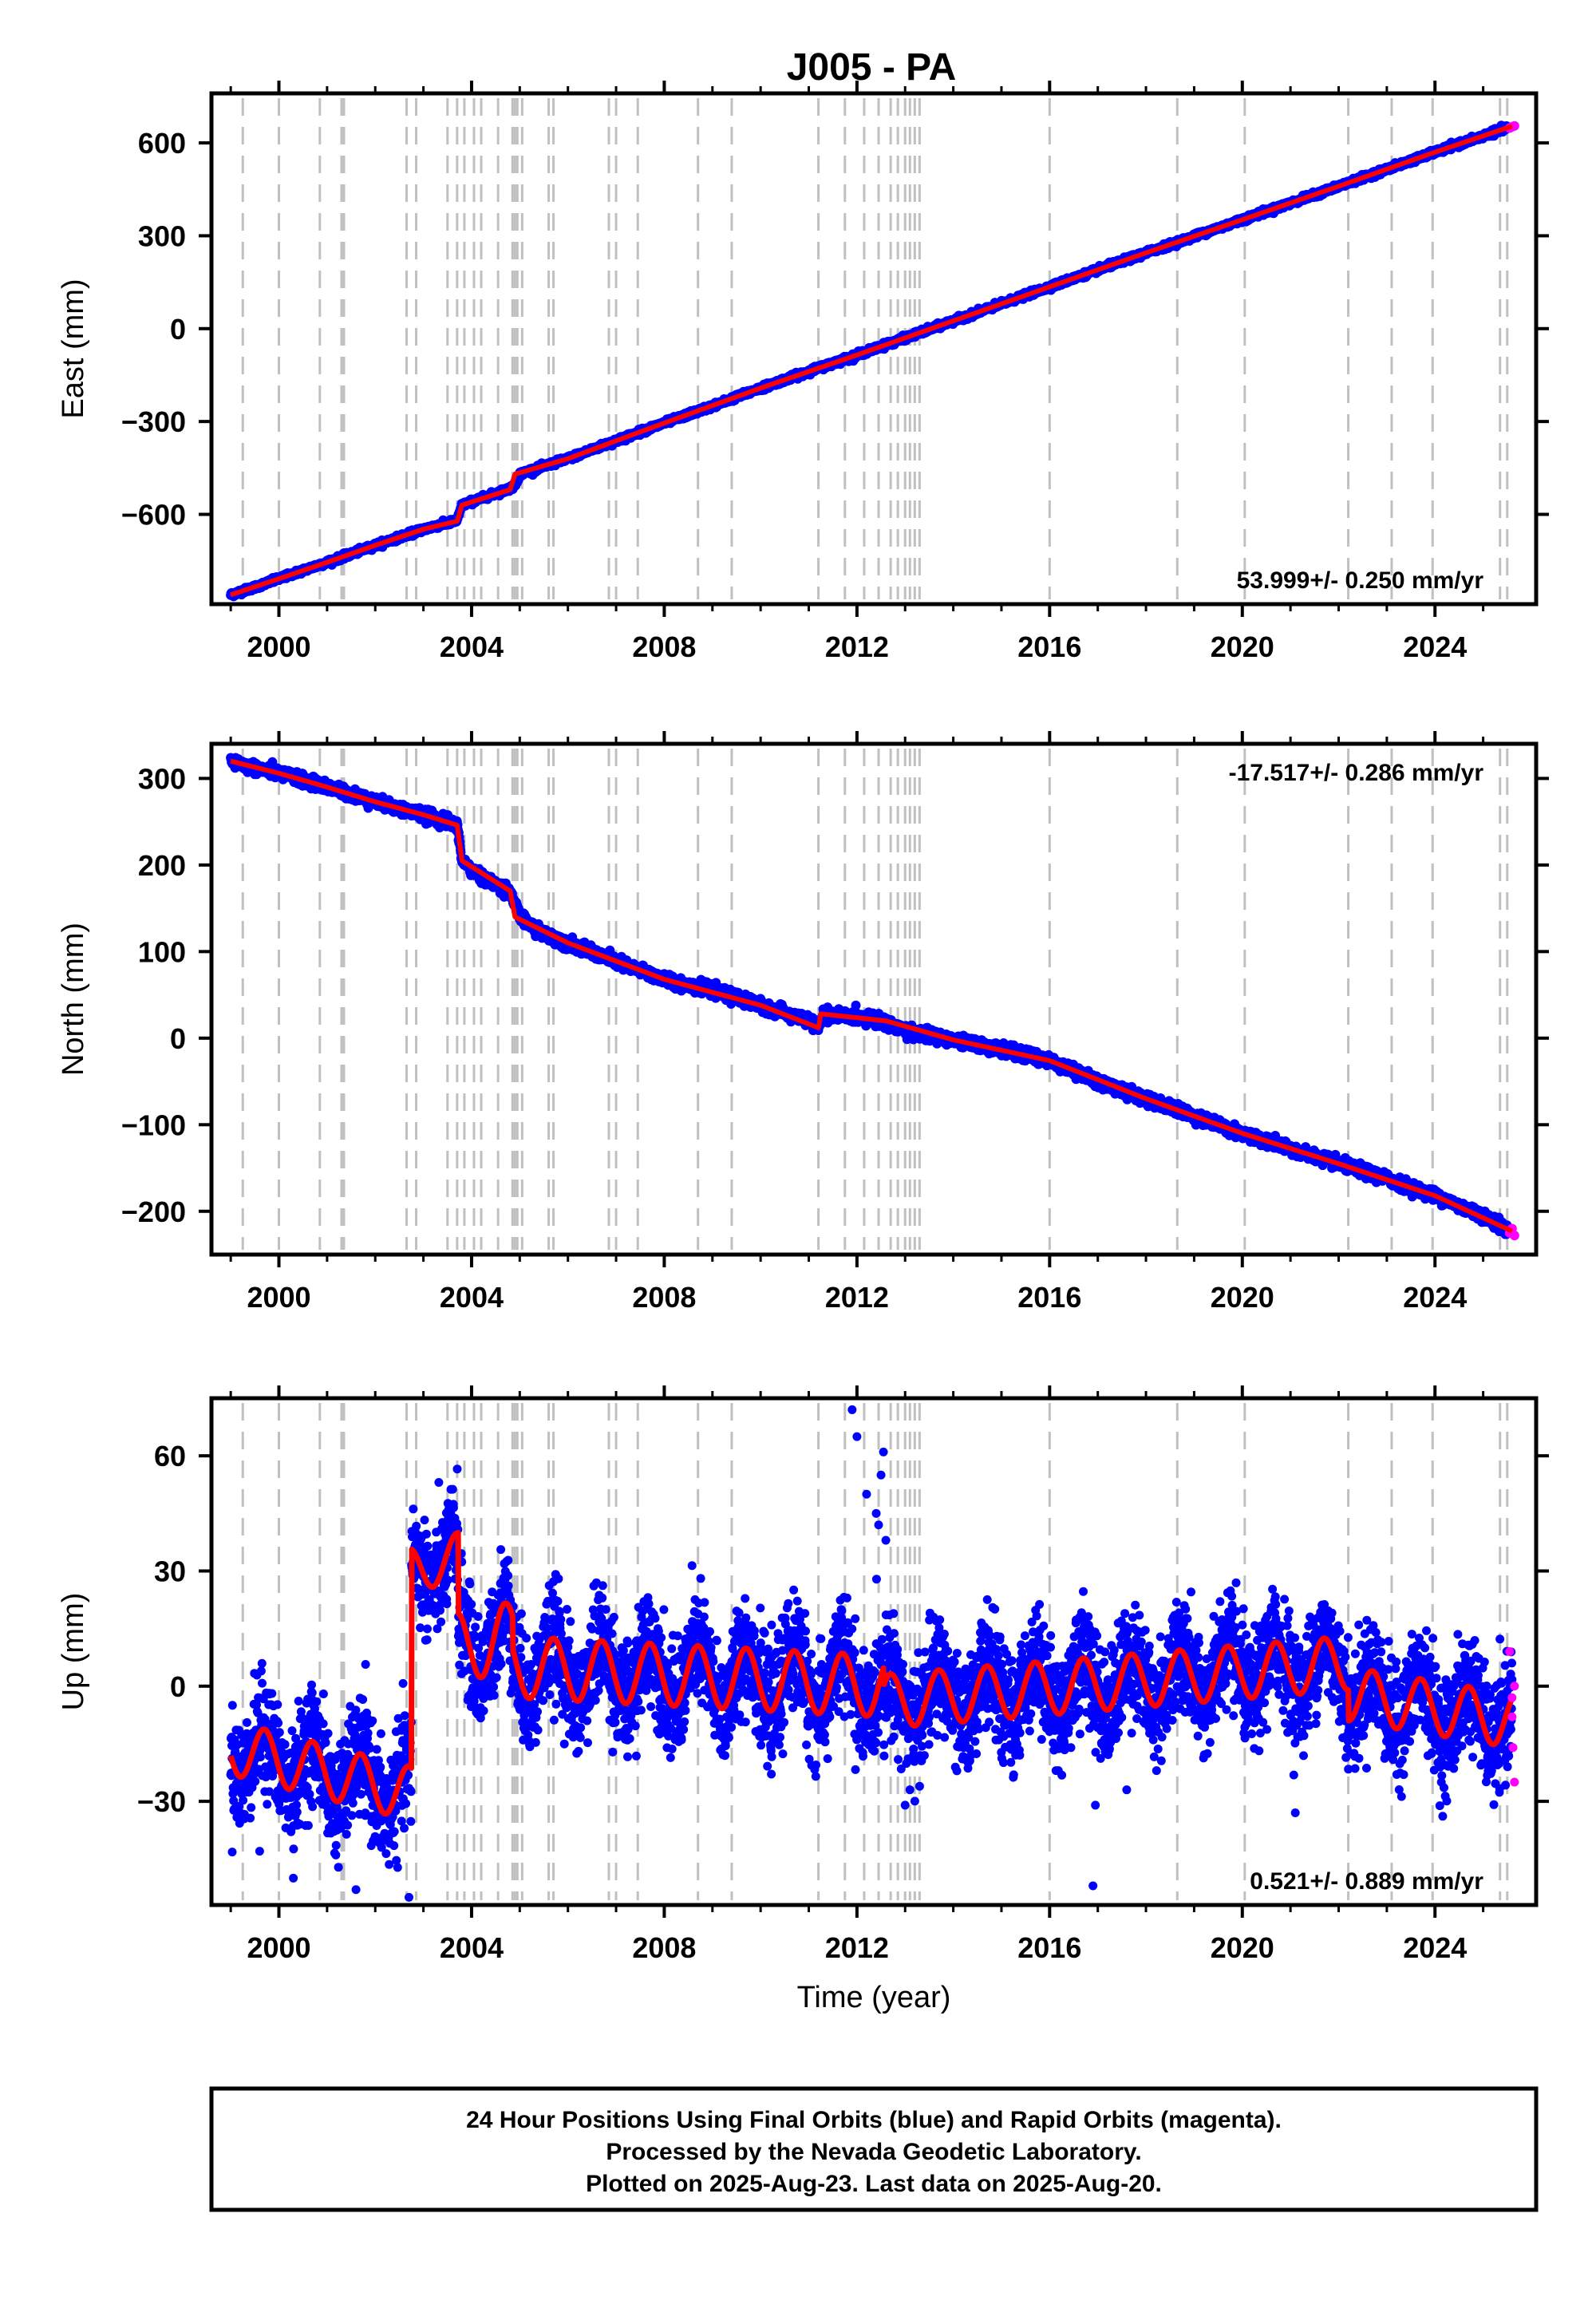 The width and height of the screenshot is (1596, 2316). Describe the element at coordinates (1242, 646) in the screenshot. I see `x-tick-label: 2020` at that location.